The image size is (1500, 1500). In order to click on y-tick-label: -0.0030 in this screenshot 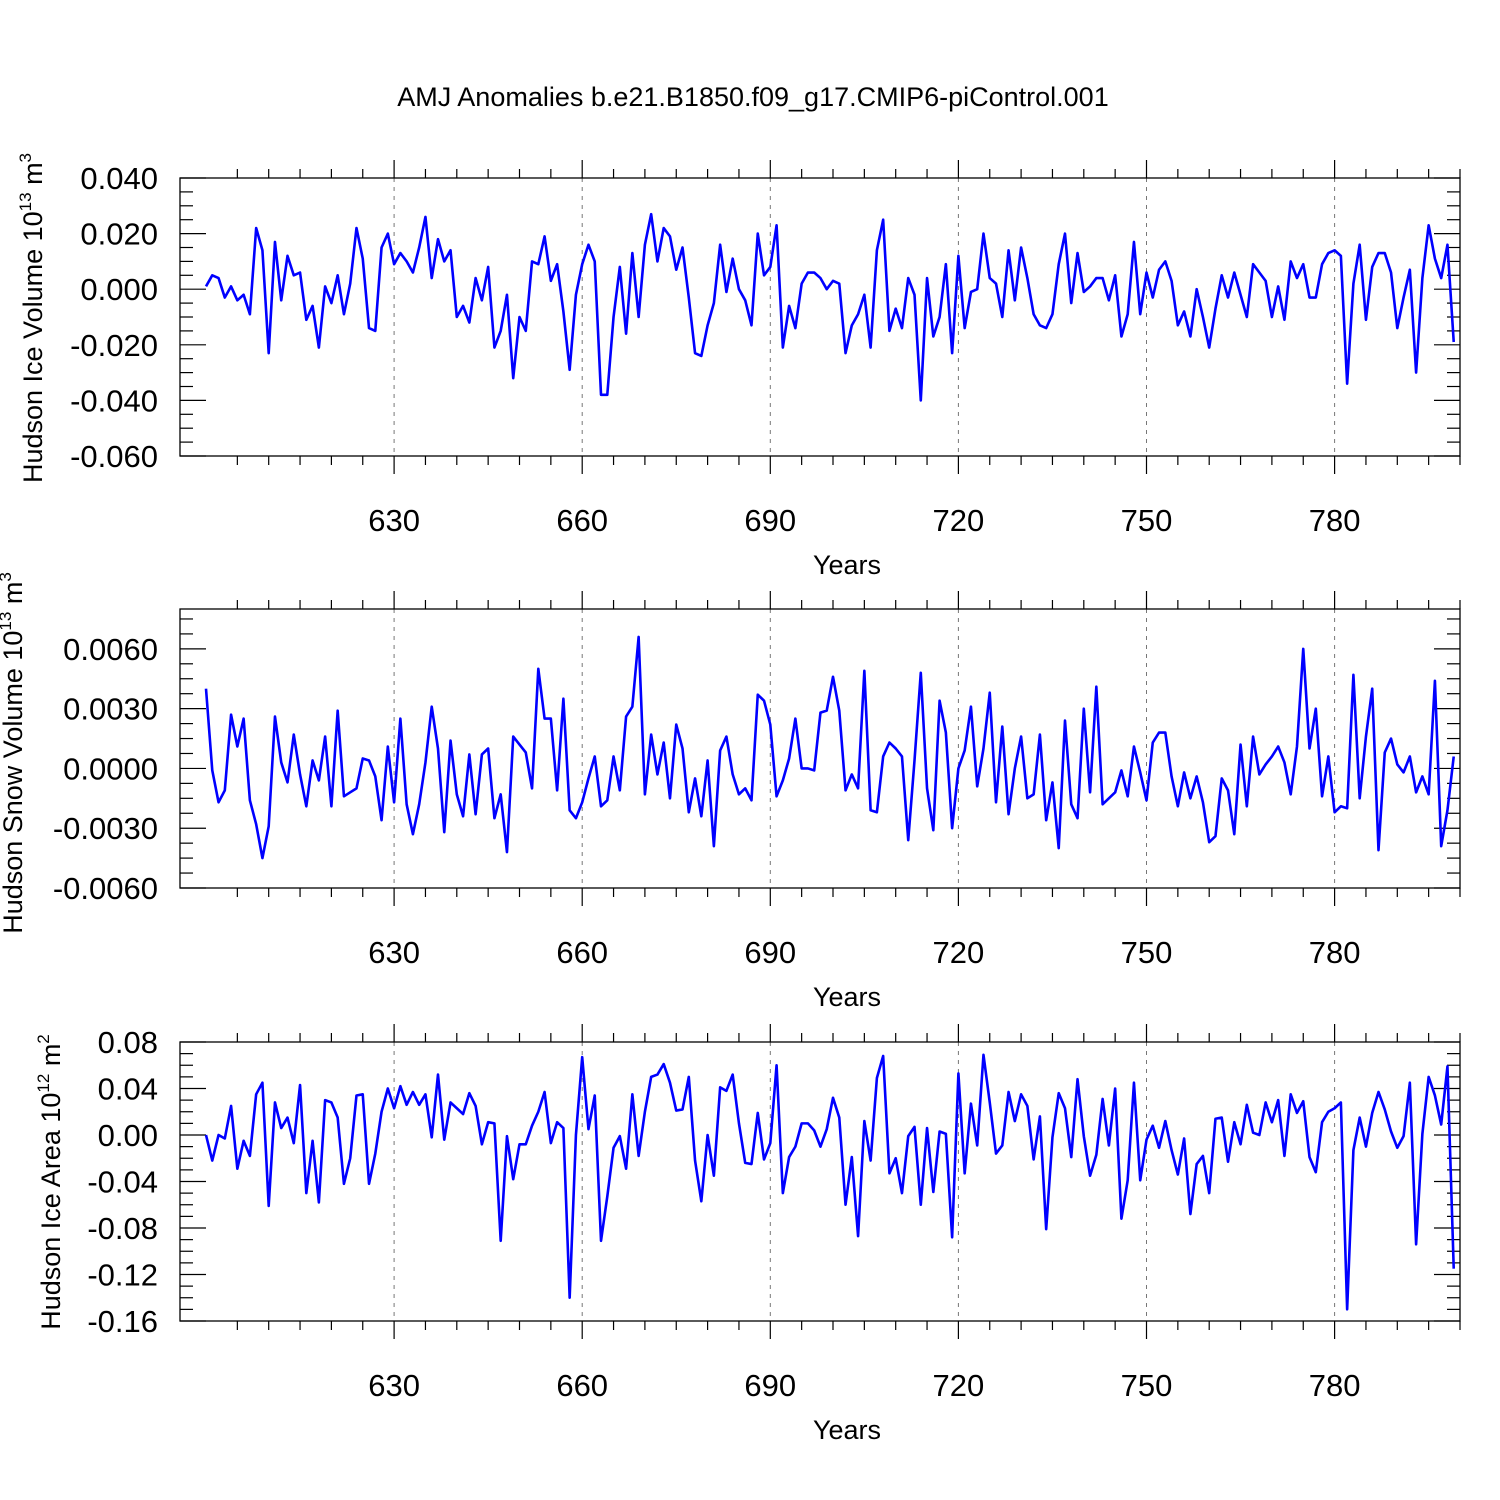, I will do `click(105, 828)`.